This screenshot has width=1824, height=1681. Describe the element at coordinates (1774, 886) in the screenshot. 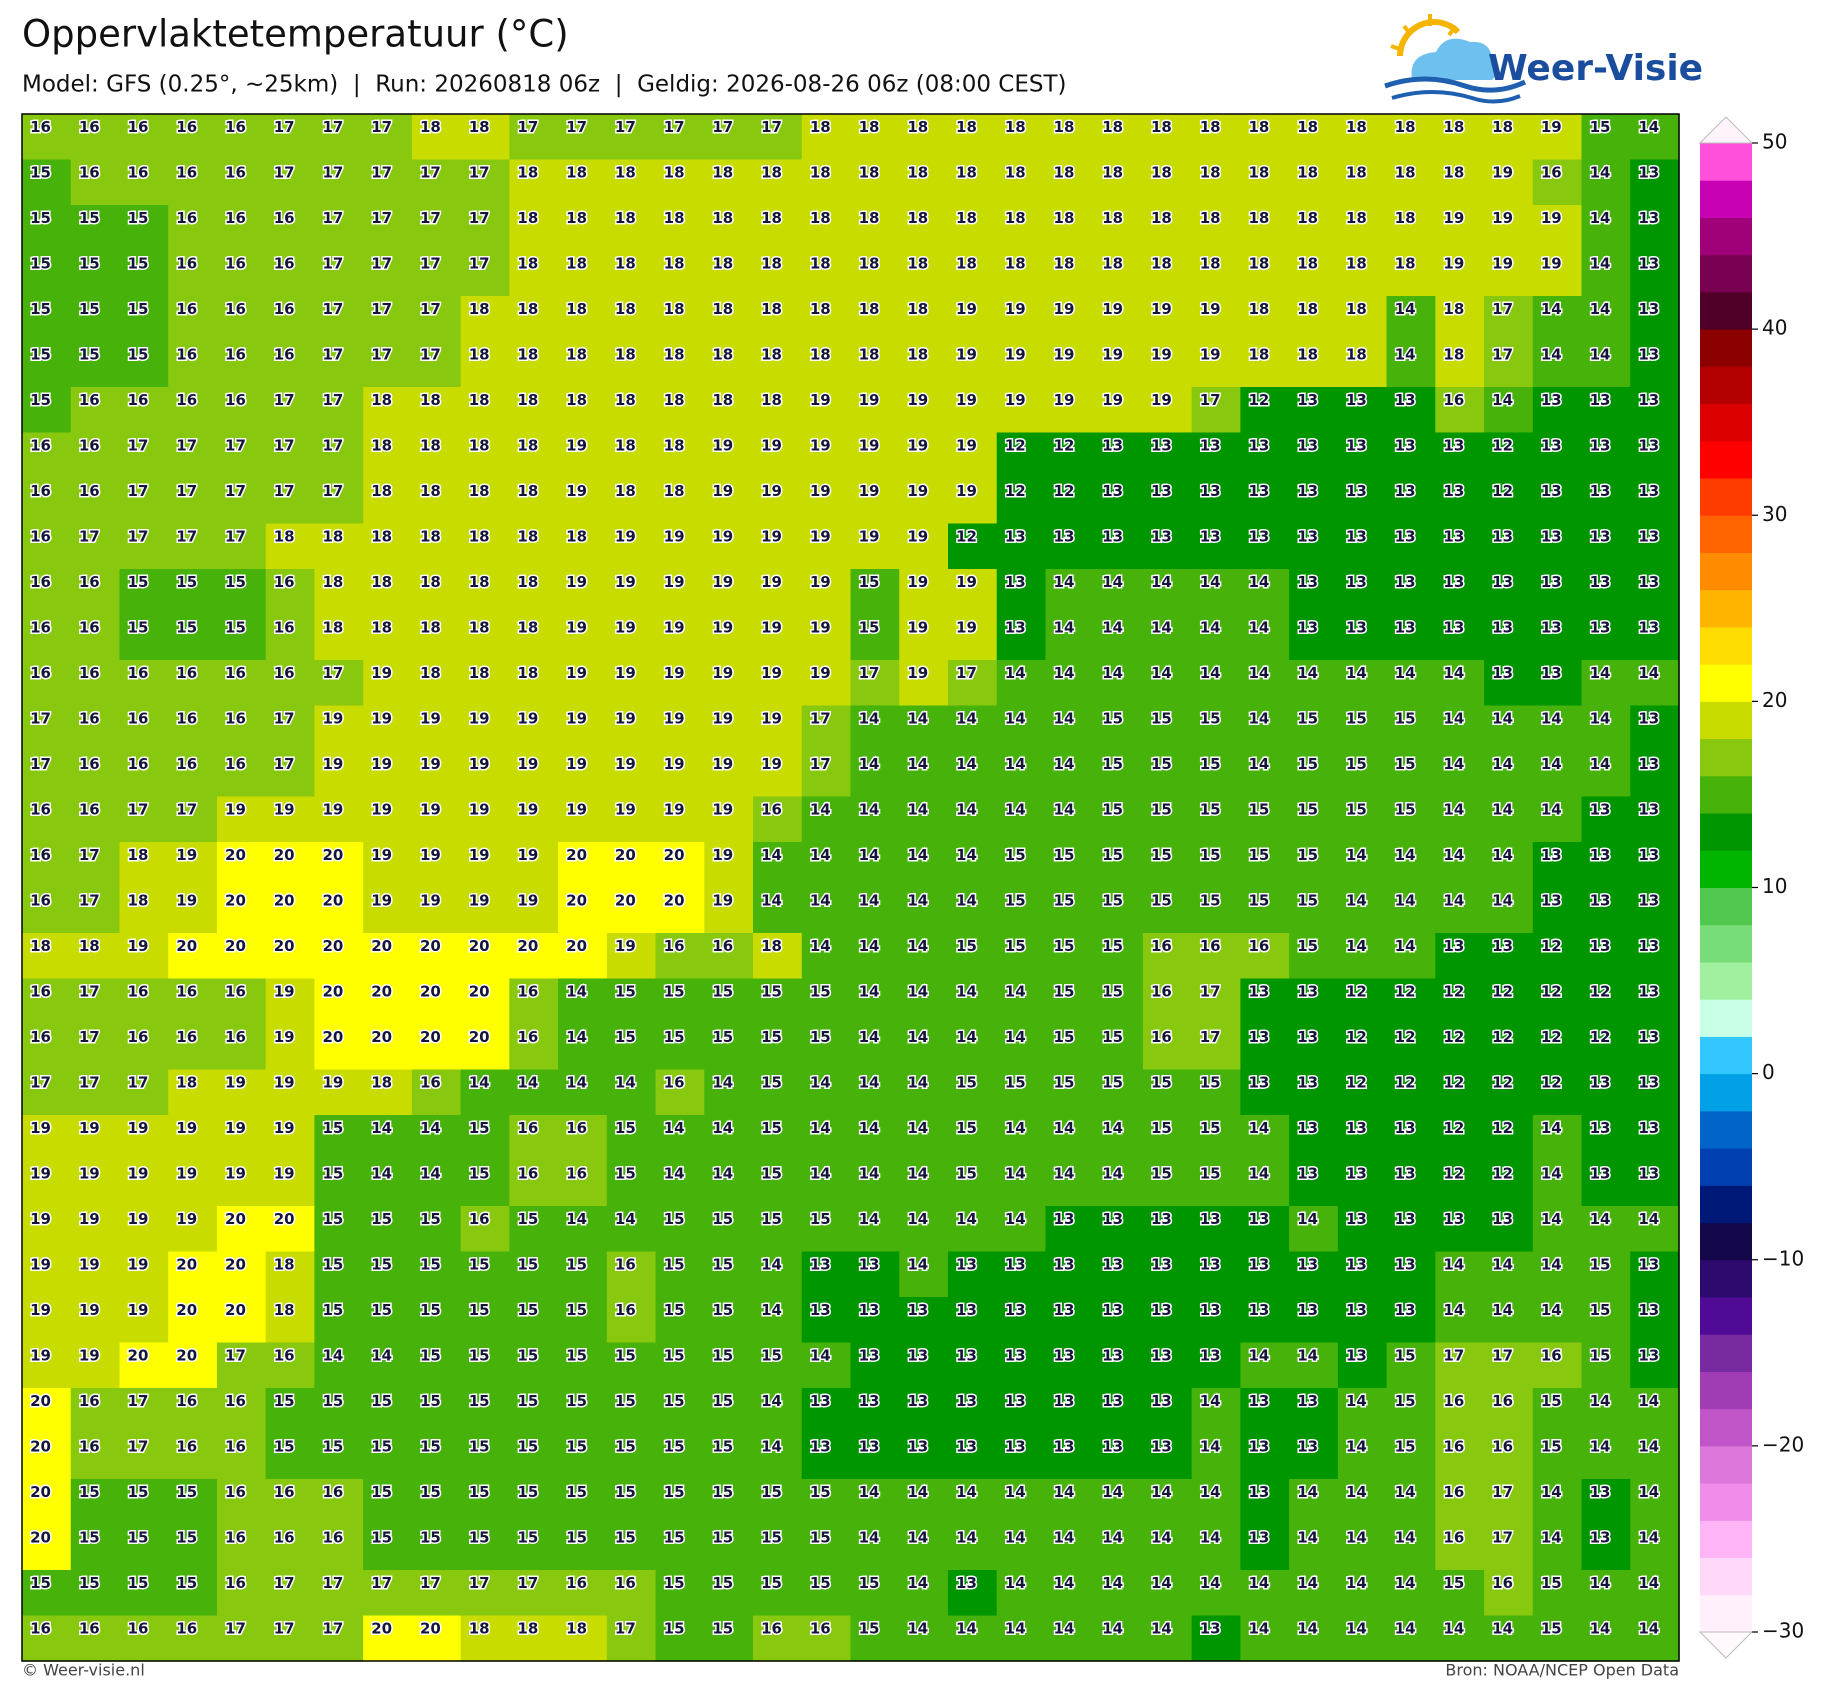

I see `colorbar-tick-label: 10` at that location.